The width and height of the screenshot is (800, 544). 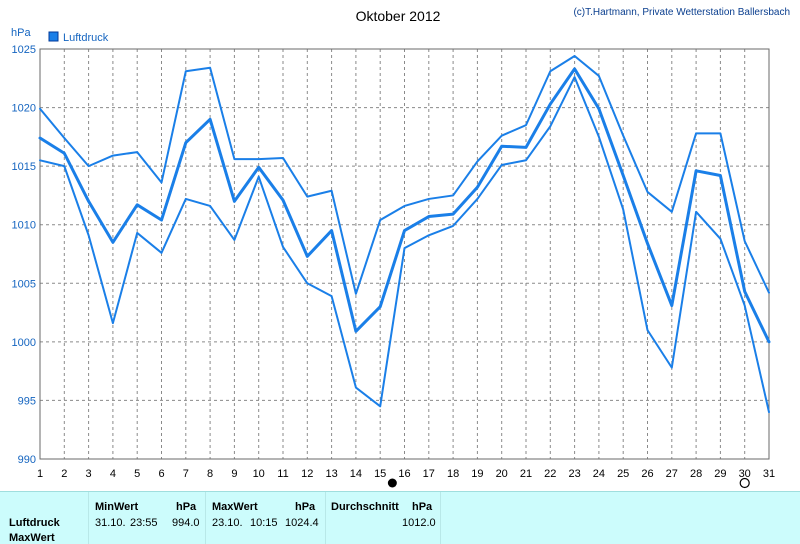 I want to click on x-tick-label: 23, so click(x=574, y=474).